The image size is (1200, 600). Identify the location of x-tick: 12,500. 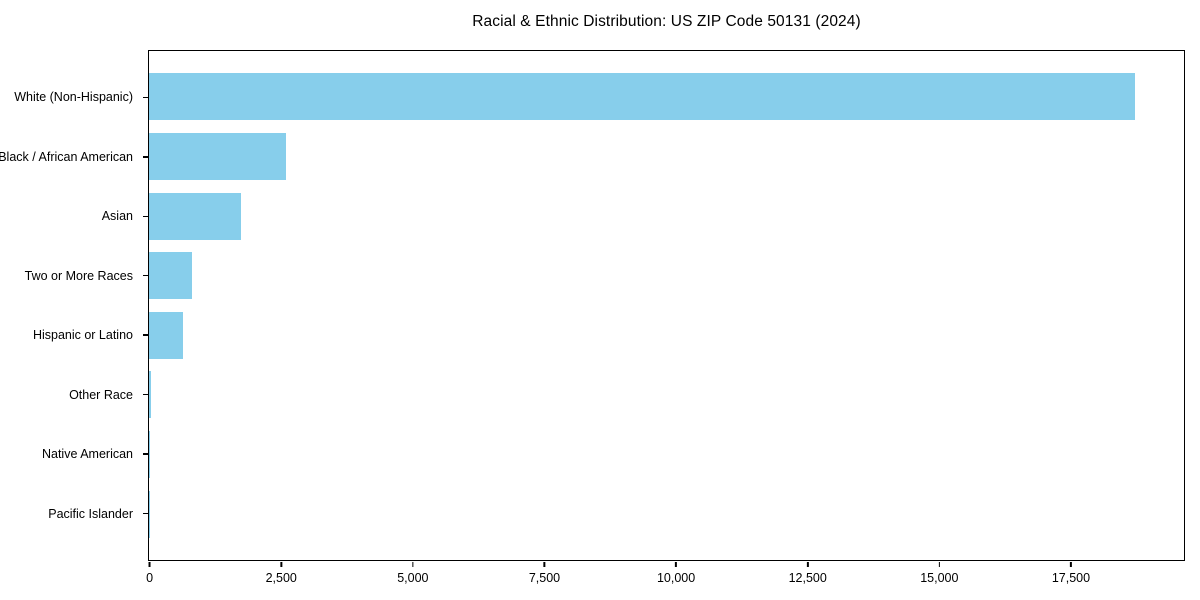
(807, 573).